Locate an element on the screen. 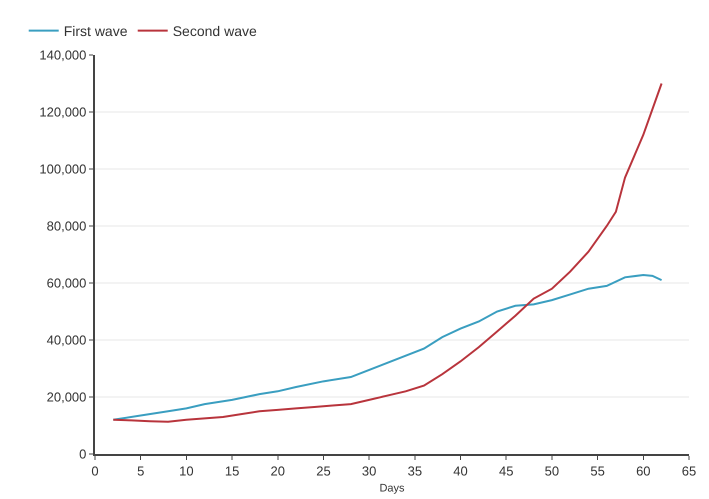  y-tick-label: 120,000 is located at coordinates (62, 112).